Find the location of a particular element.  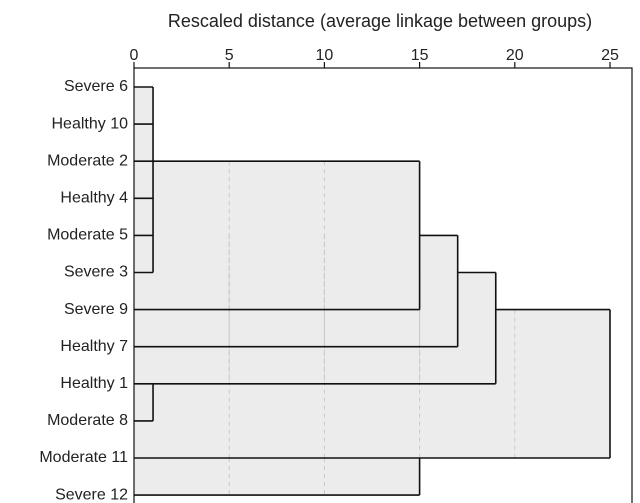

leaf-label: Healthy 10 is located at coordinates (90, 123).